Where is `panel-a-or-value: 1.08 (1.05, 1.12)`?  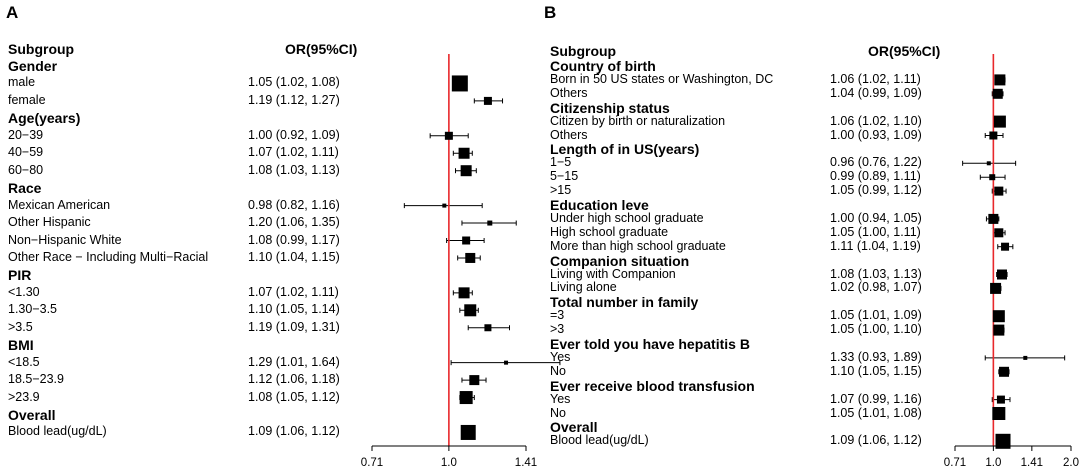 panel-a-or-value: 1.08 (1.05, 1.12) is located at coordinates (294, 396).